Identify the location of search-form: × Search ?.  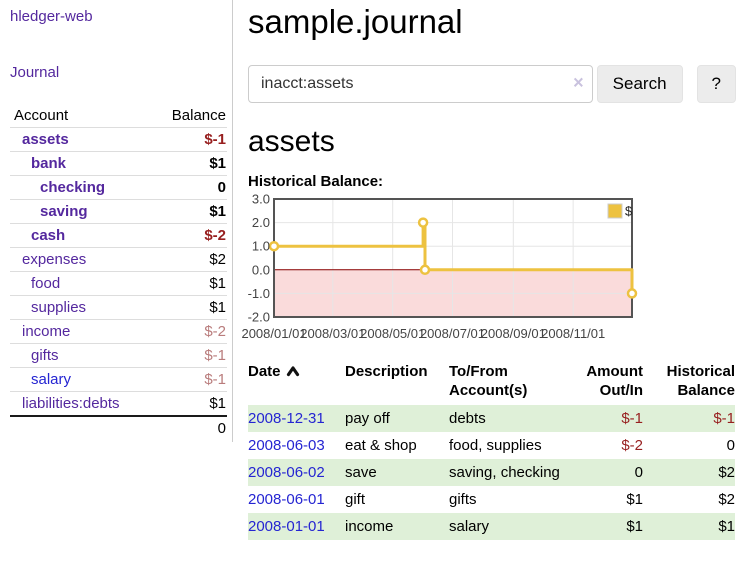
(492, 84).